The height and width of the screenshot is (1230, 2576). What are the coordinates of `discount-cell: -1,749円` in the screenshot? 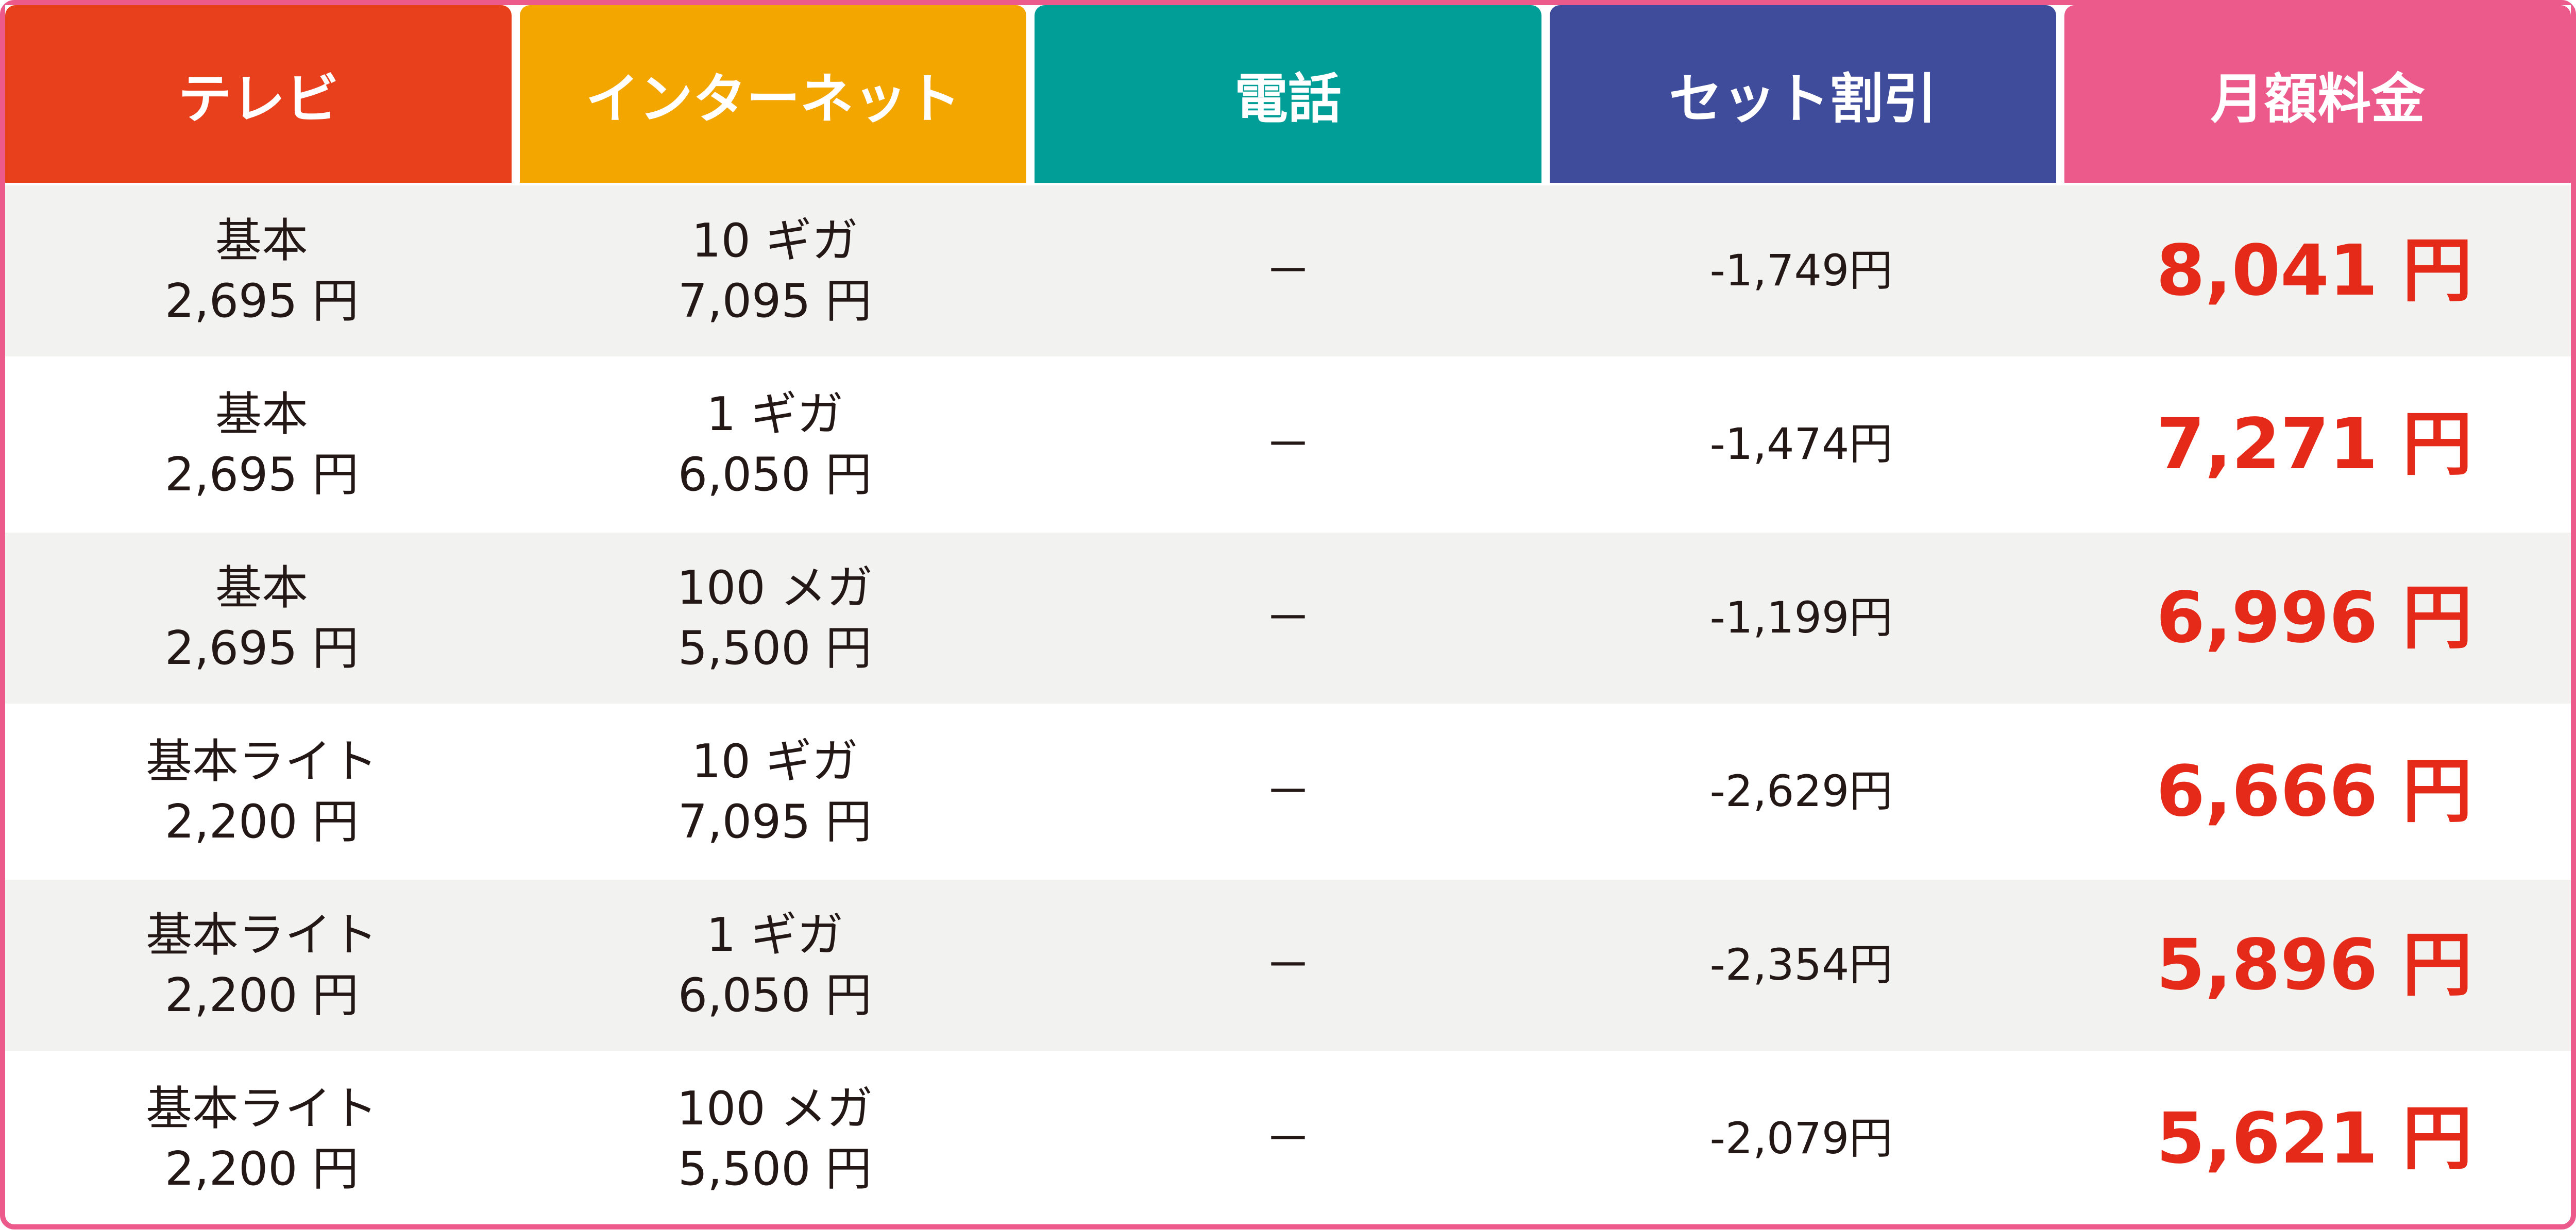 It's located at (1801, 270).